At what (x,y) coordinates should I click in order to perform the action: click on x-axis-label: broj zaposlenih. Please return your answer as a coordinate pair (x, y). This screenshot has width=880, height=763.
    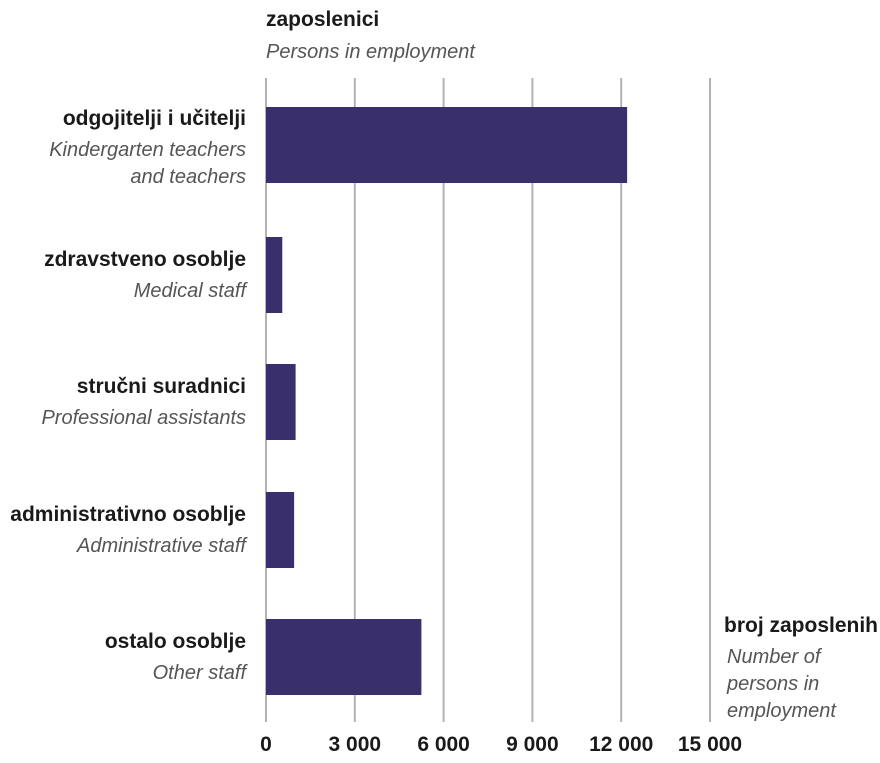
    Looking at the image, I should click on (801, 625).